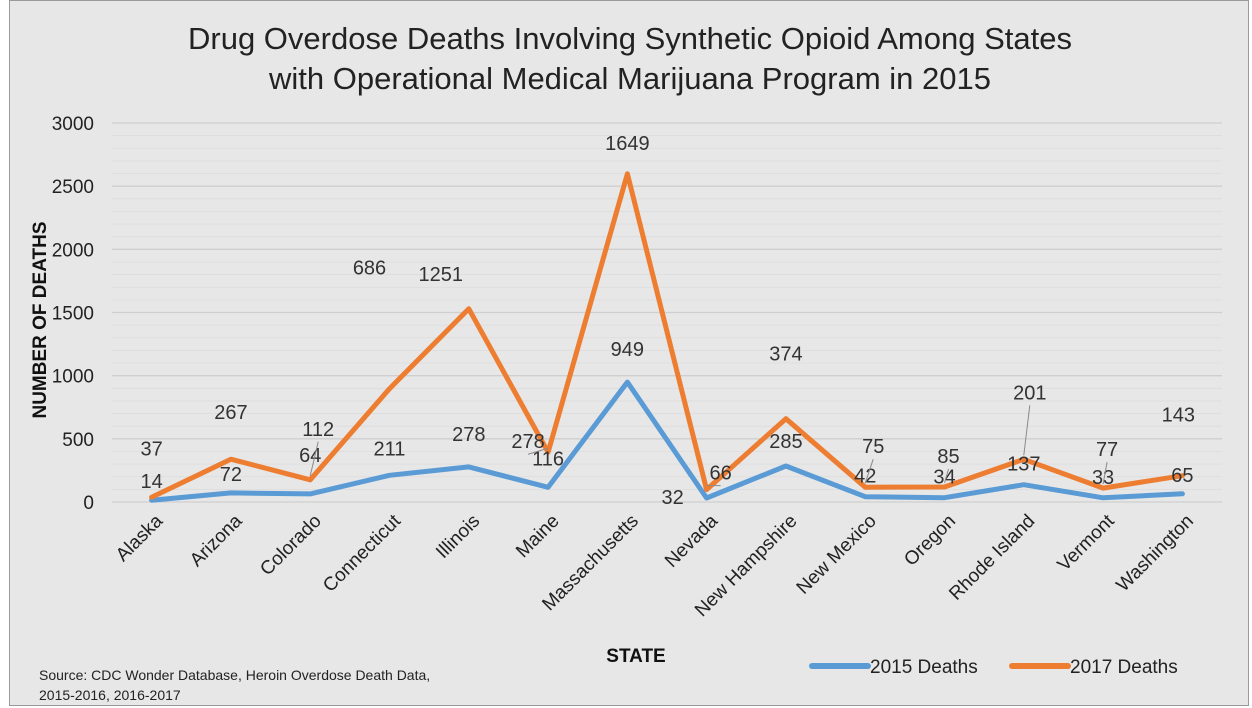 This screenshot has width=1252, height=708. Describe the element at coordinates (537, 536) in the screenshot. I see `x-tick-label: Maine` at that location.